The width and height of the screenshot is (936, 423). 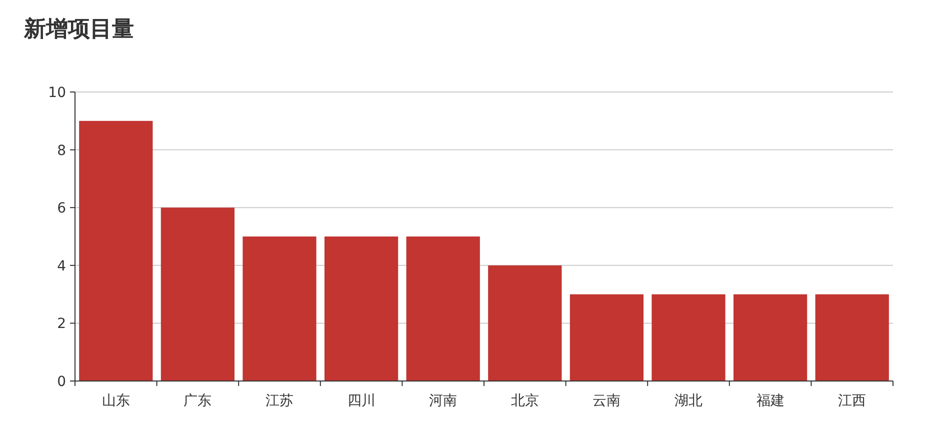 I want to click on x-tick-label: 河南, so click(x=443, y=401).